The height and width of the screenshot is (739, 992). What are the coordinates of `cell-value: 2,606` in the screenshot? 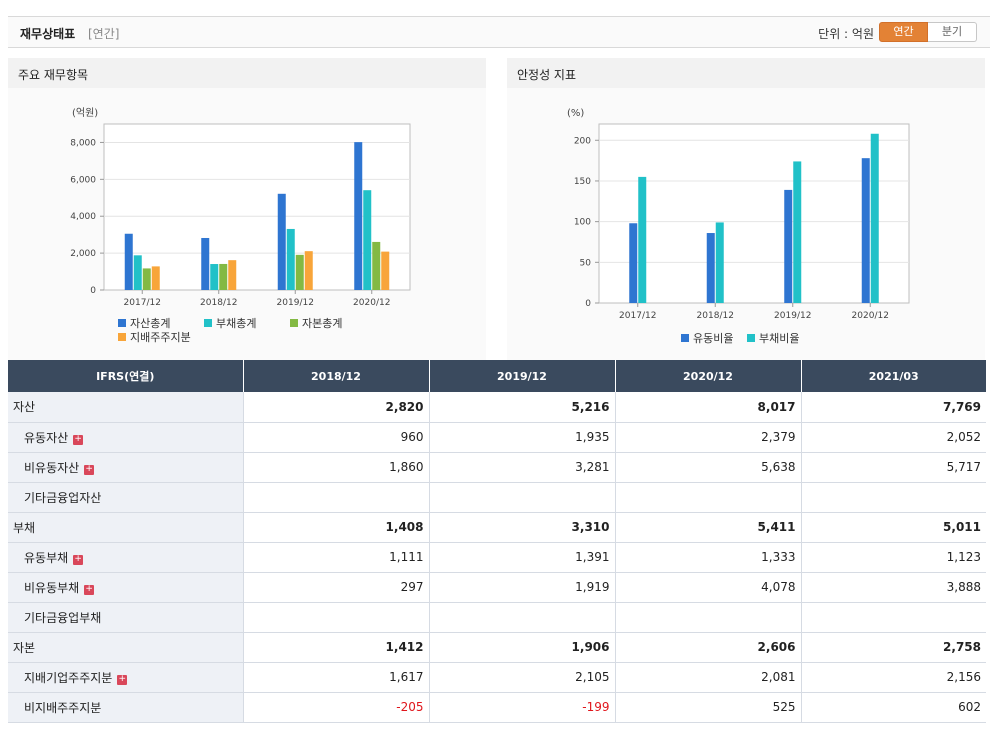 It's located at (707, 647).